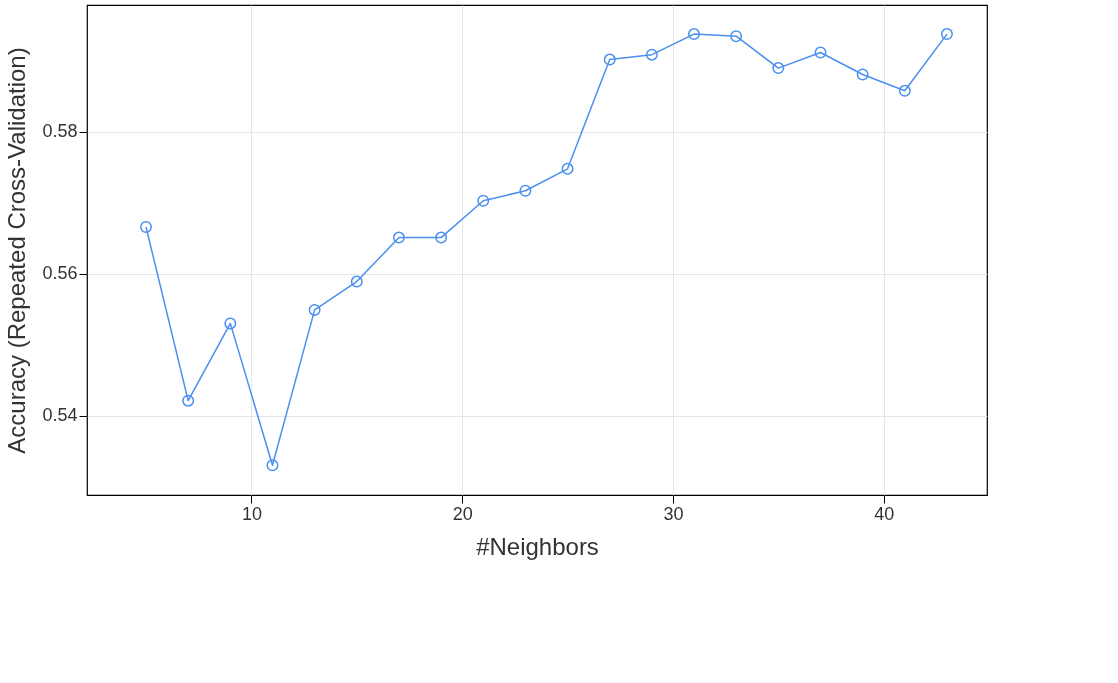  Describe the element at coordinates (60, 273) in the screenshot. I see `y-tick-label: 0.56` at that location.